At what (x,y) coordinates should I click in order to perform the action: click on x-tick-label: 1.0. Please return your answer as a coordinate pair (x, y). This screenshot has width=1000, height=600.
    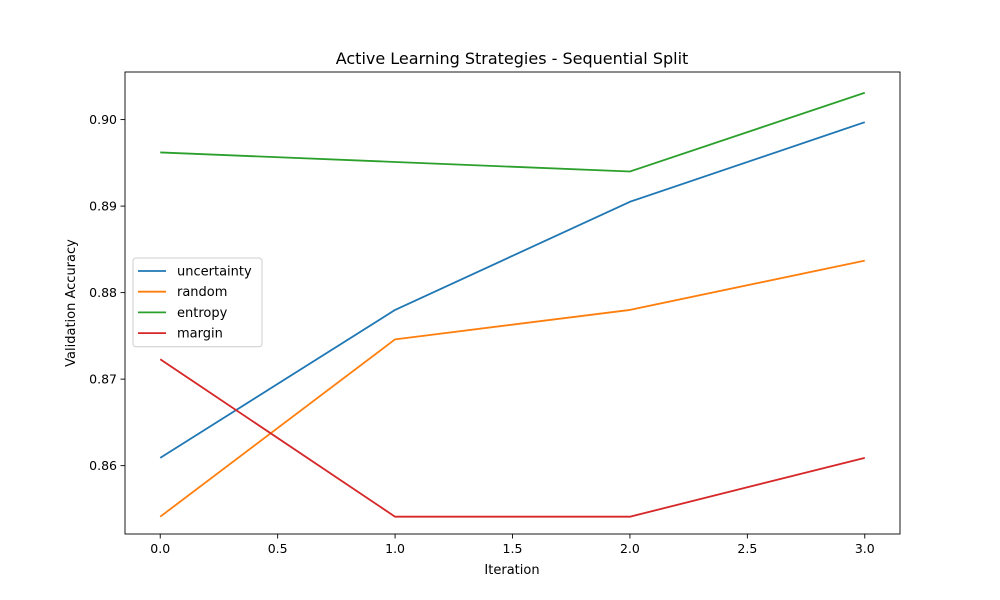
    Looking at the image, I should click on (395, 548).